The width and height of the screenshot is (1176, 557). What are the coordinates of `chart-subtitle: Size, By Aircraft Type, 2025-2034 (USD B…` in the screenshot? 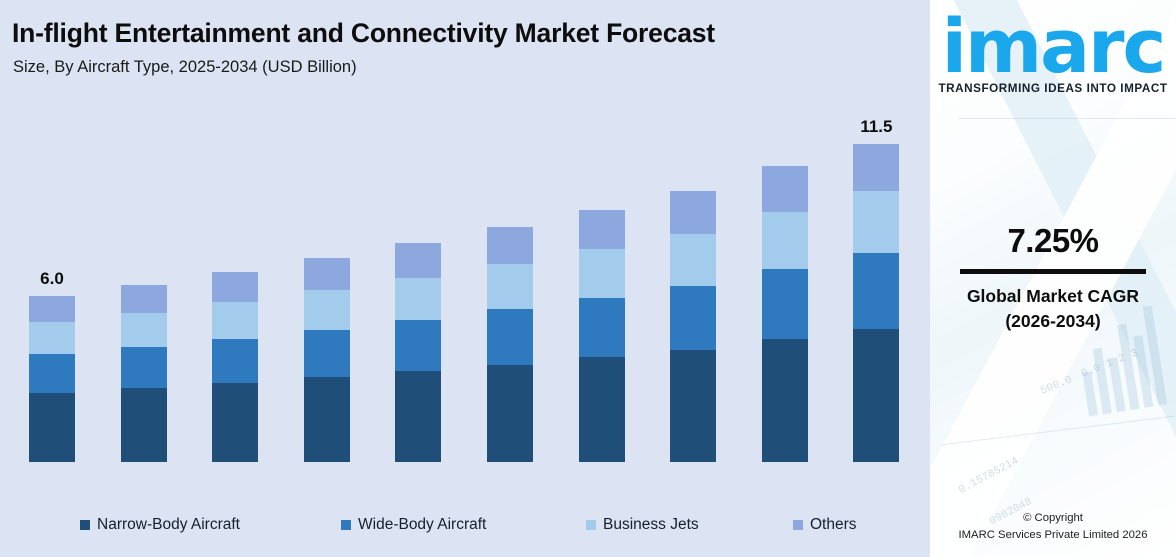 It's located at (185, 67).